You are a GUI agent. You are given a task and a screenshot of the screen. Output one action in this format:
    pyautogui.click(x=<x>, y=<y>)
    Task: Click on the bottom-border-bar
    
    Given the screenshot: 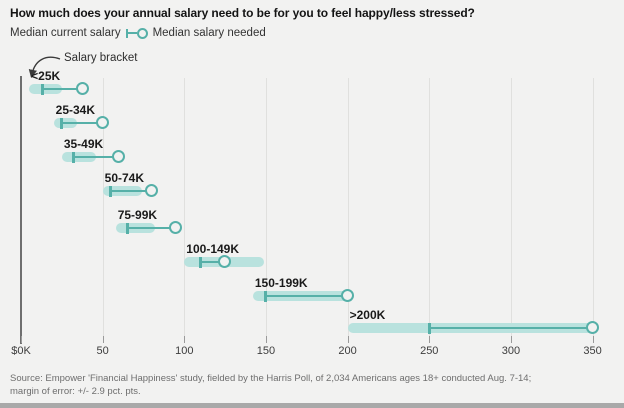 What is the action you would take?
    pyautogui.click(x=312, y=405)
    